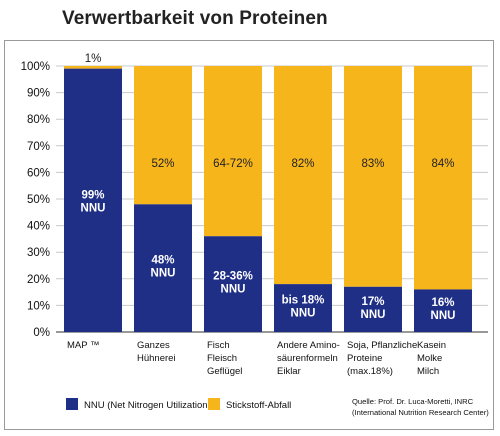 The image size is (500, 436). I want to click on y-tick-label: 100%, so click(35, 67).